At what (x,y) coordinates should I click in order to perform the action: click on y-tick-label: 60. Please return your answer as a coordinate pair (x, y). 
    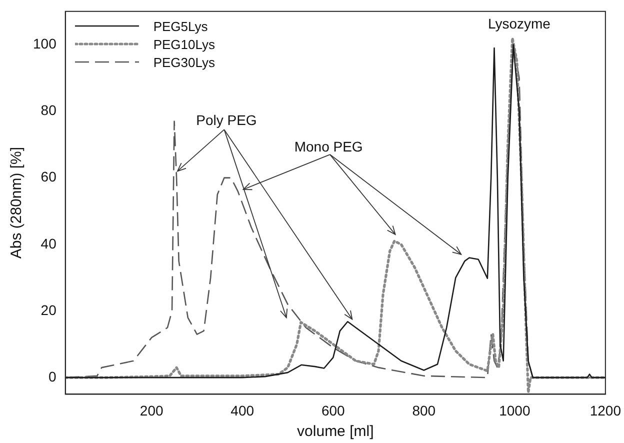
    Looking at the image, I should click on (48, 176).